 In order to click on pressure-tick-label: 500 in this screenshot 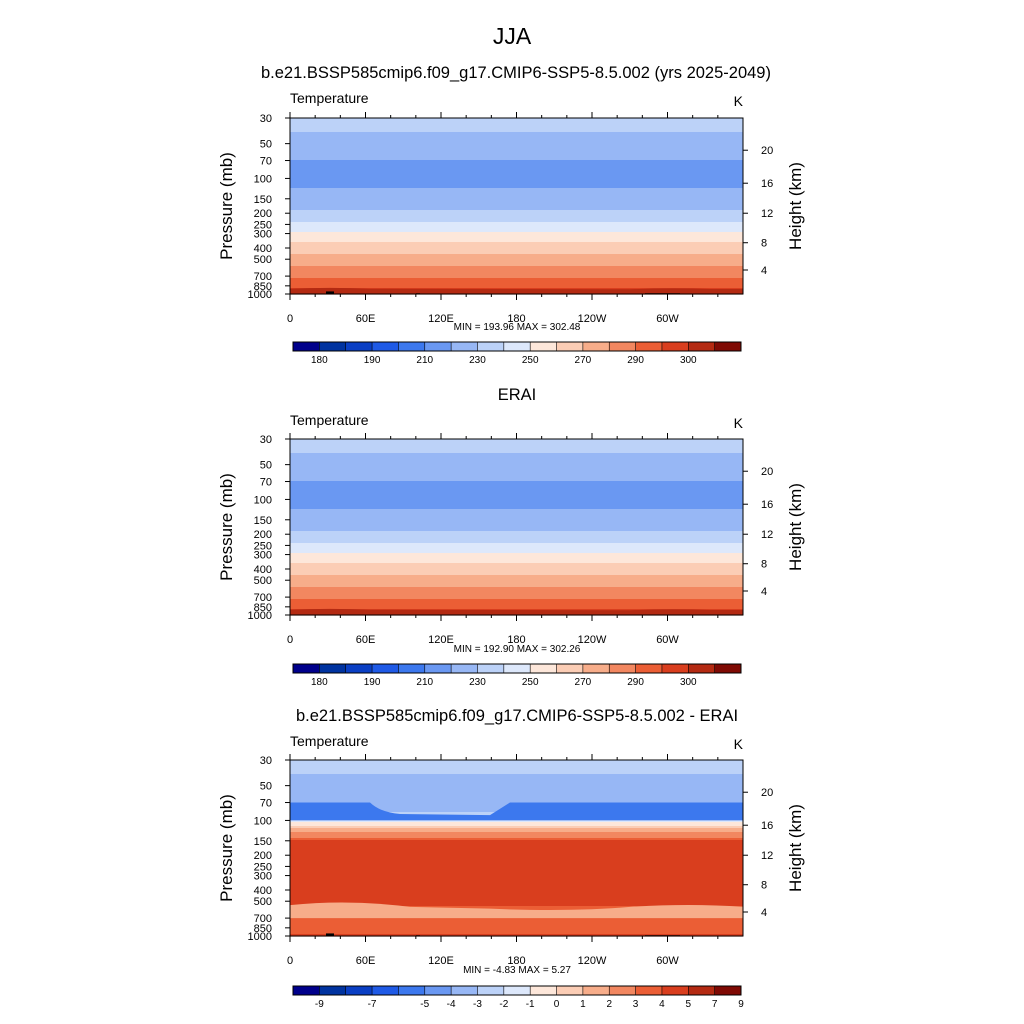, I will do `click(263, 260)`.